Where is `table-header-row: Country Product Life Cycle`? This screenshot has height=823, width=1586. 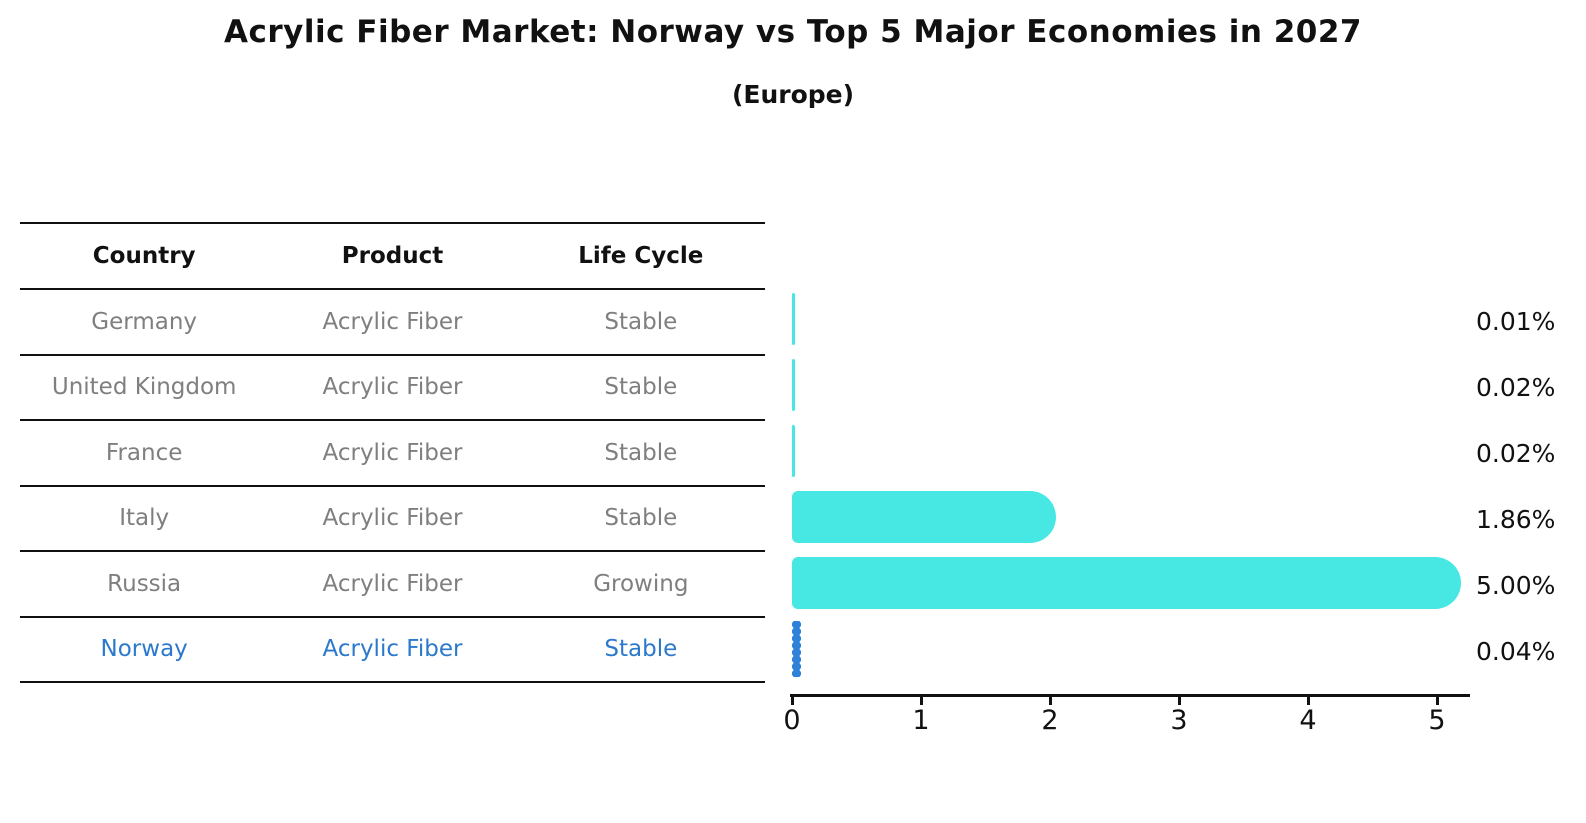
table-header-row: Country Product Life Cycle is located at coordinates (392, 257).